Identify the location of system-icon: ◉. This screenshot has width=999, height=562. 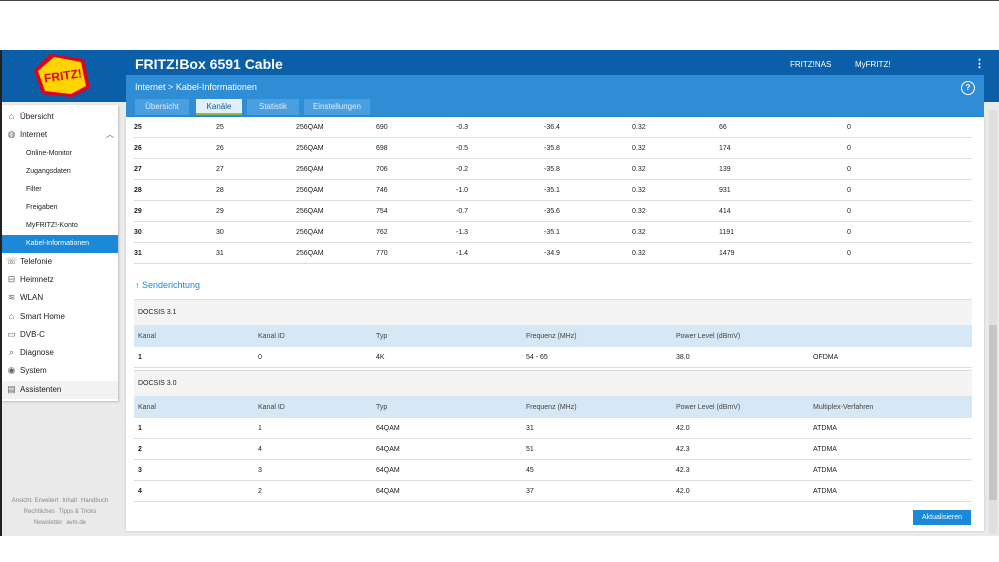
(11, 370).